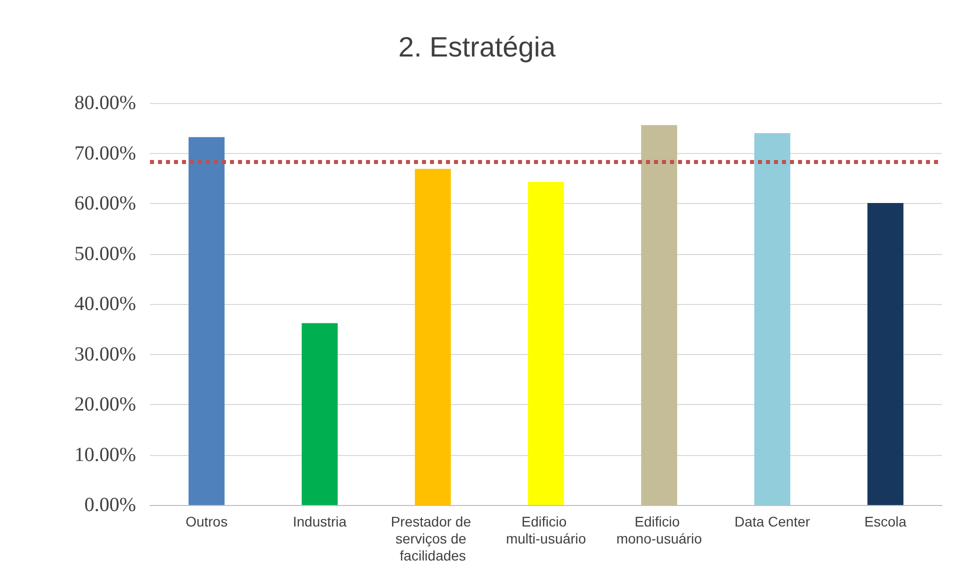  I want to click on x-tick-label: Edificio multi-usuário, so click(546, 530).